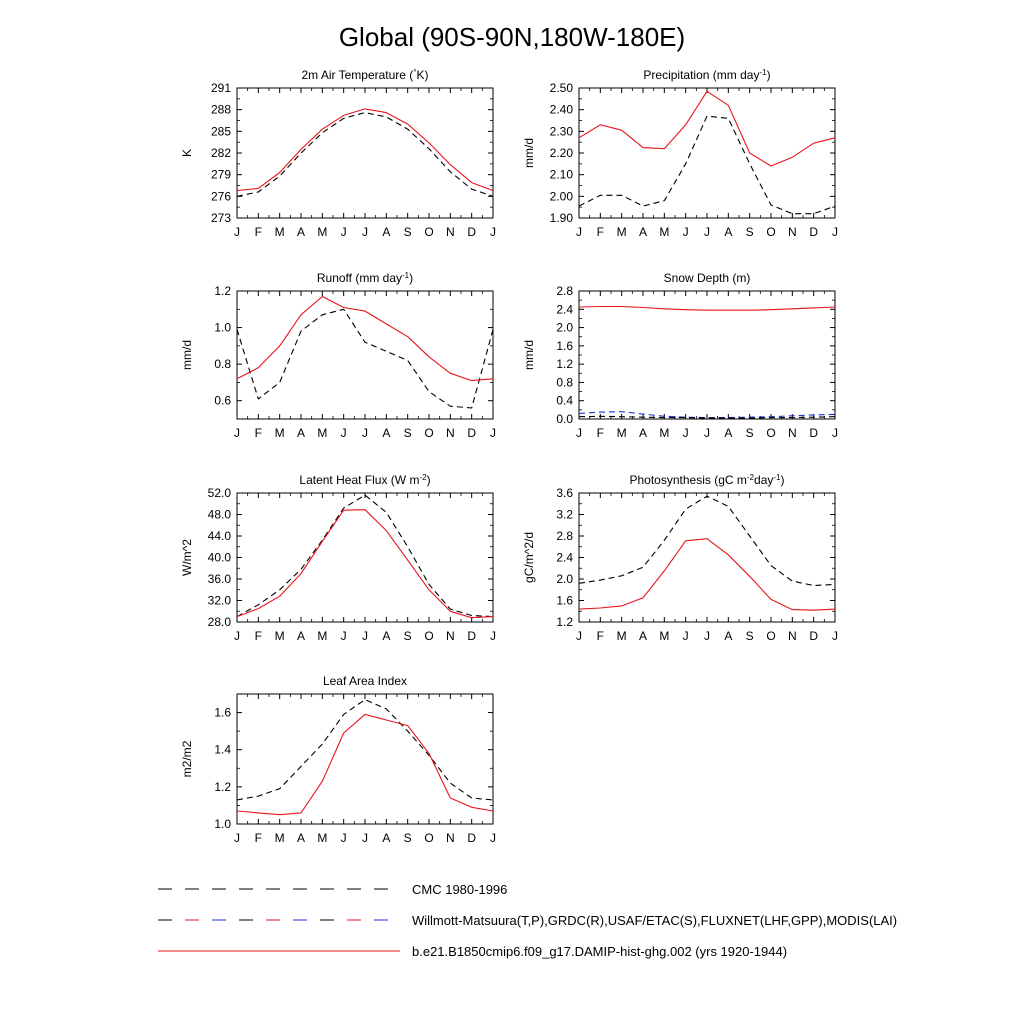  What do you see at coordinates (364, 480) in the screenshot?
I see `panel-title: Latent Heat Flux (W m-2)` at bounding box center [364, 480].